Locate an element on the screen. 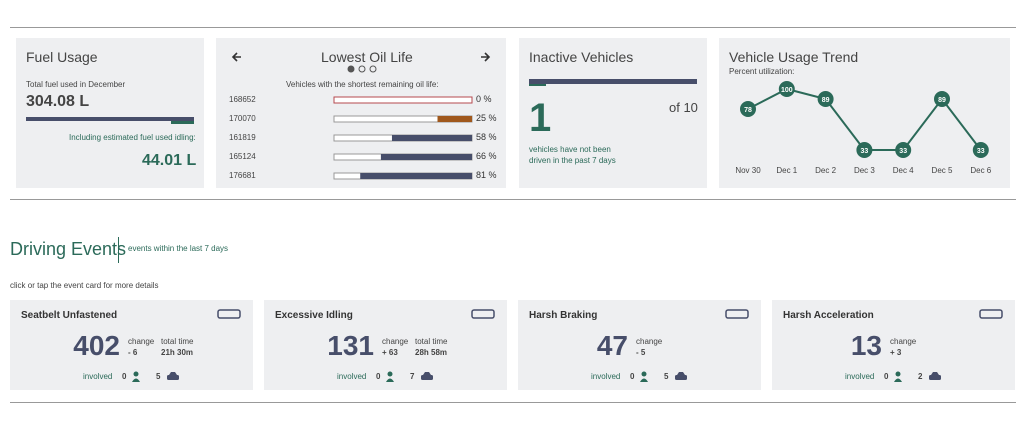  event-count: 13 is located at coordinates (866, 345).